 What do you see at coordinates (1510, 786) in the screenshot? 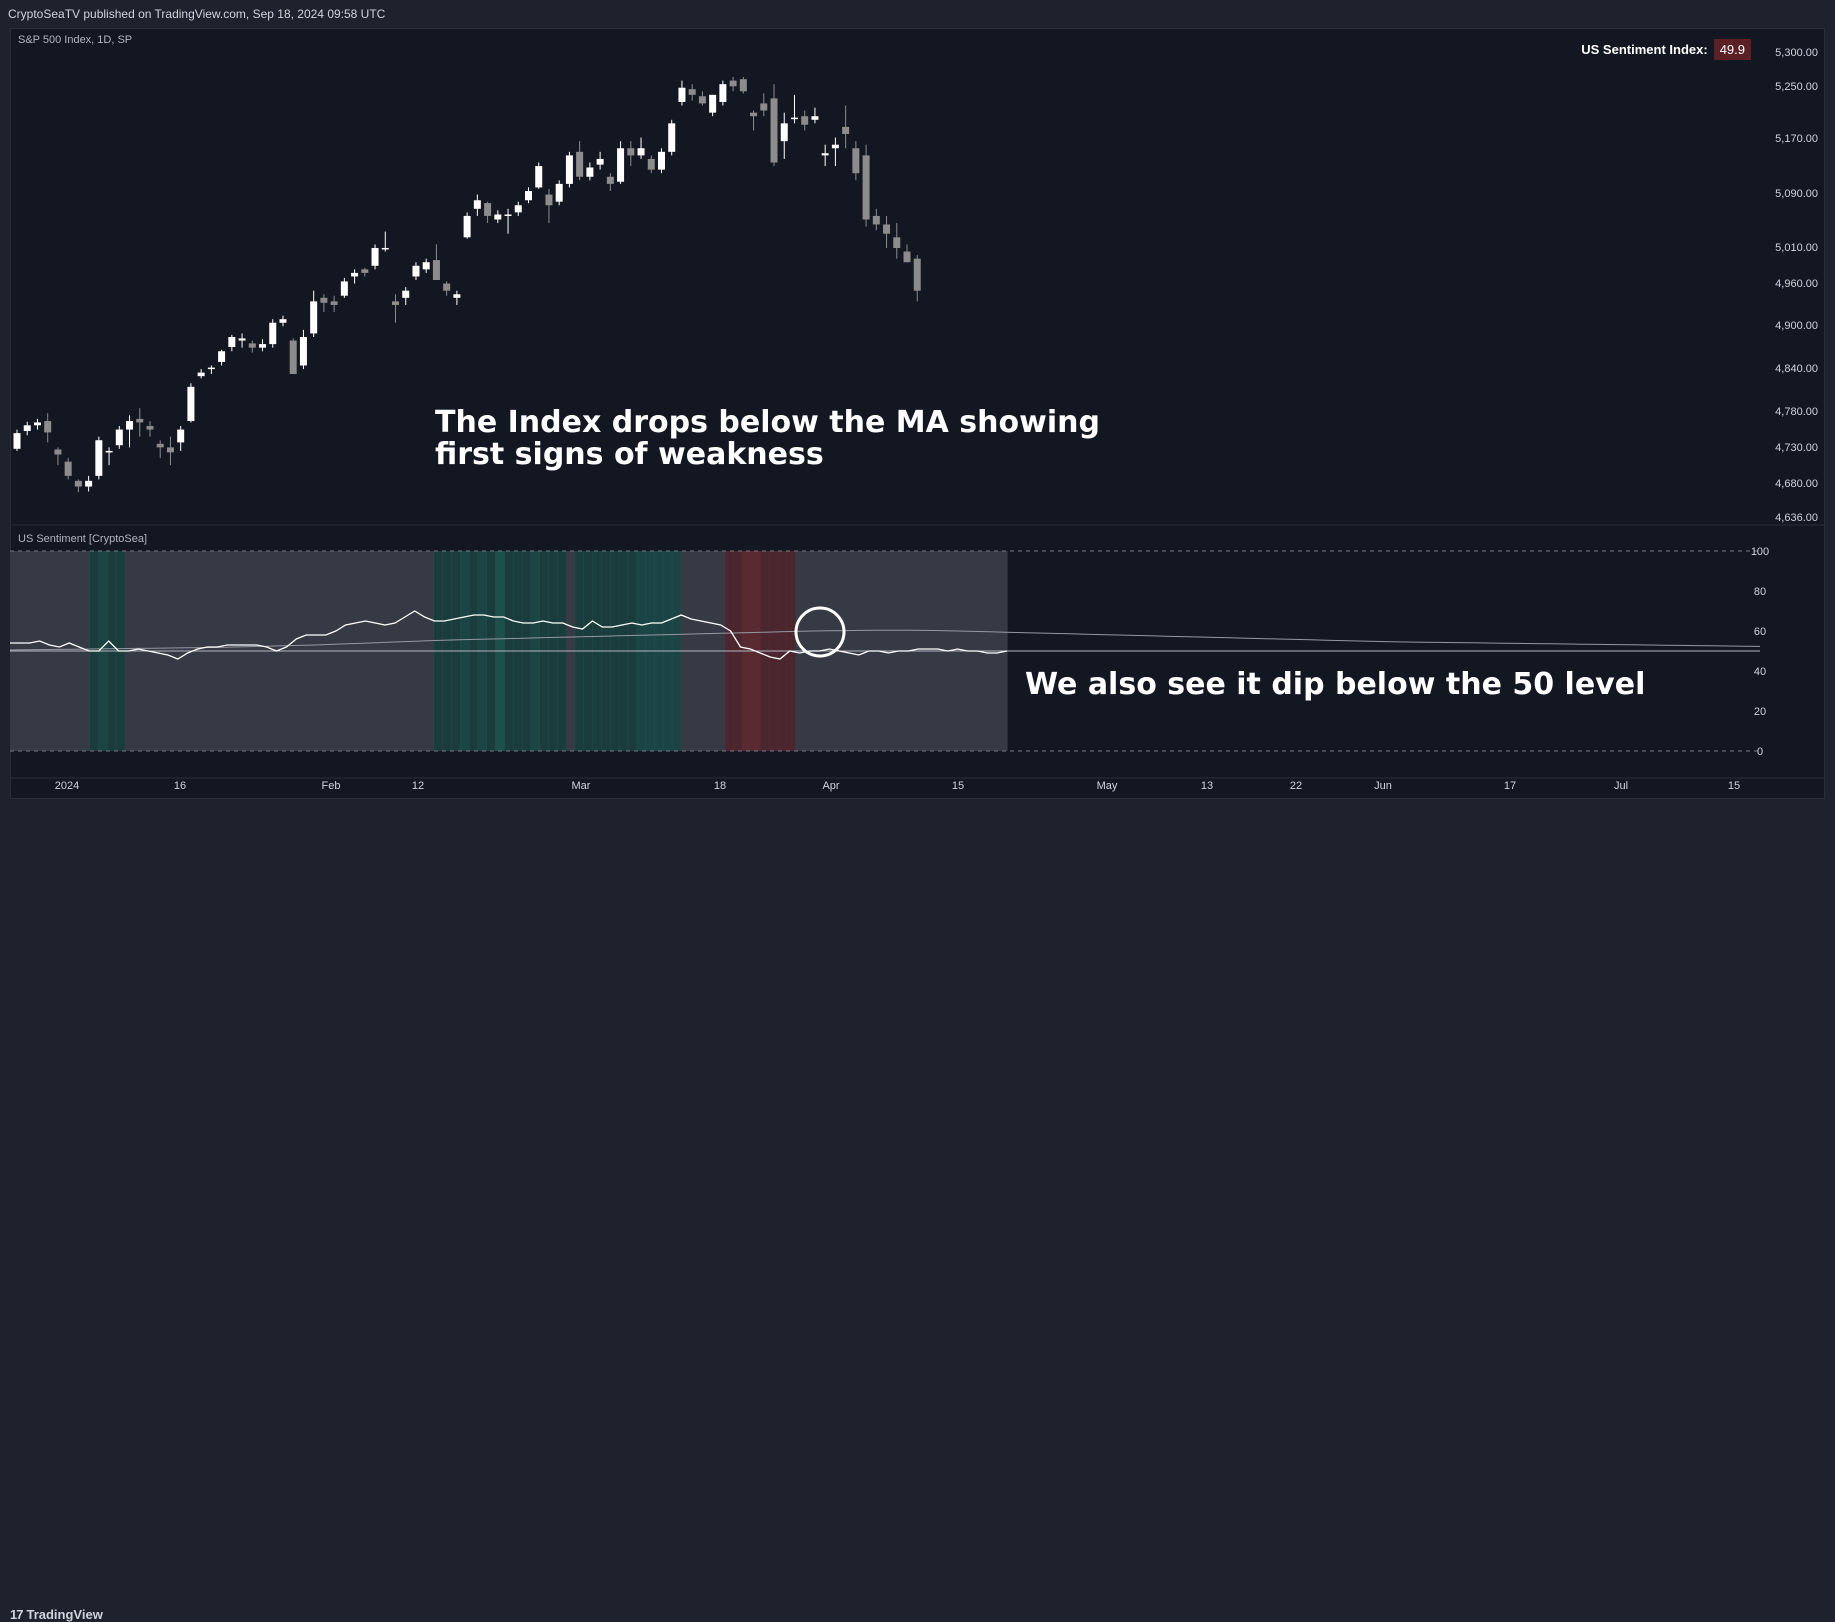
I see `time-tick-label: 17` at bounding box center [1510, 786].